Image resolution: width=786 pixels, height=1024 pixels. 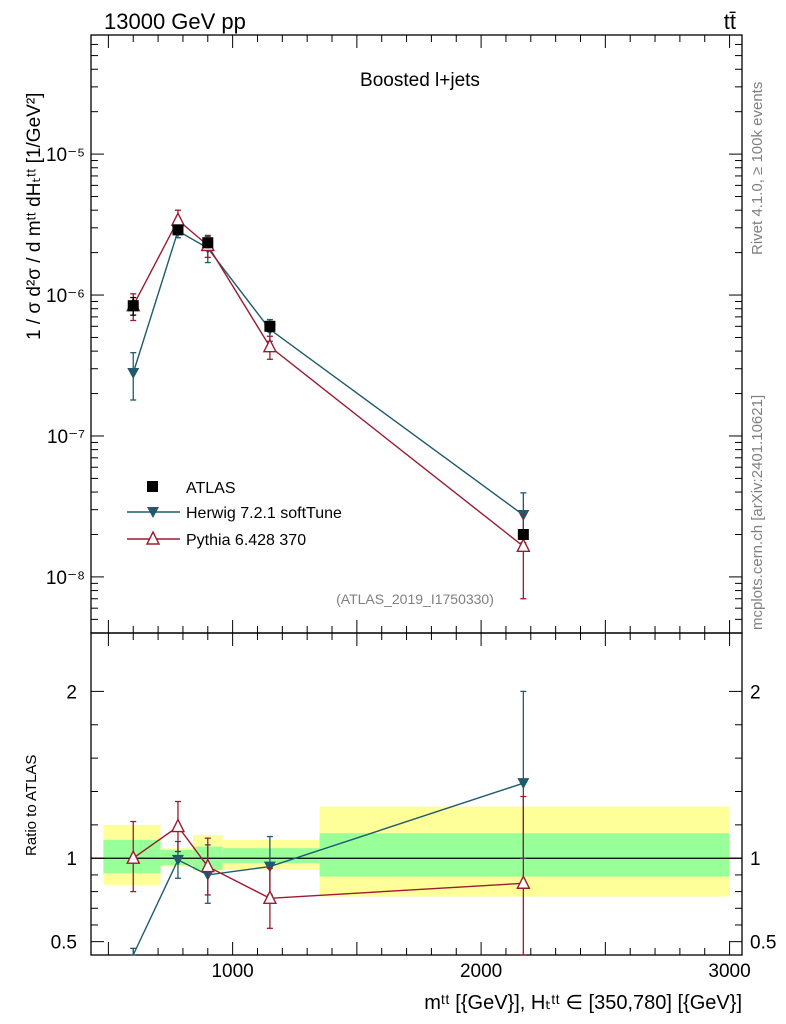 What do you see at coordinates (65, 296) in the screenshot?
I see `y-tick-label: 10⁻⁶` at bounding box center [65, 296].